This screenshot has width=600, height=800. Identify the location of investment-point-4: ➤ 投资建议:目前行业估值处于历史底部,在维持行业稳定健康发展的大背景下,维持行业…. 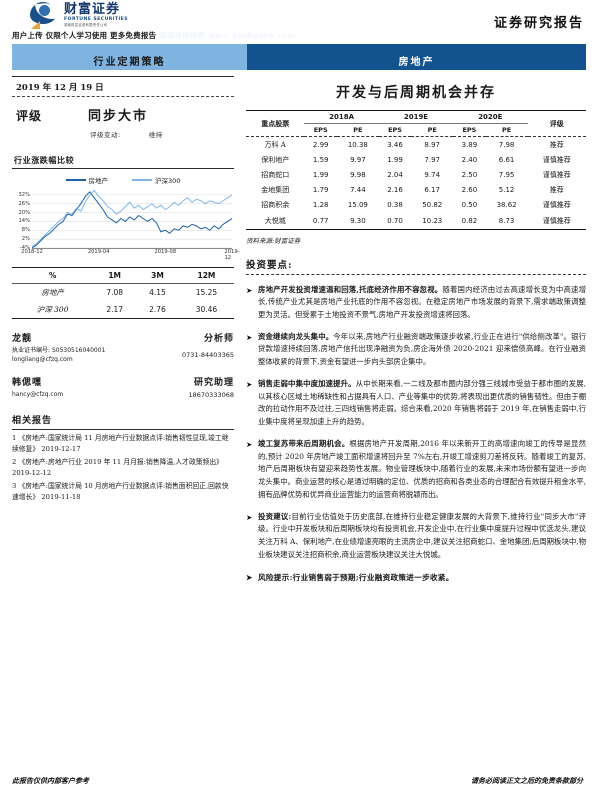
(416, 536).